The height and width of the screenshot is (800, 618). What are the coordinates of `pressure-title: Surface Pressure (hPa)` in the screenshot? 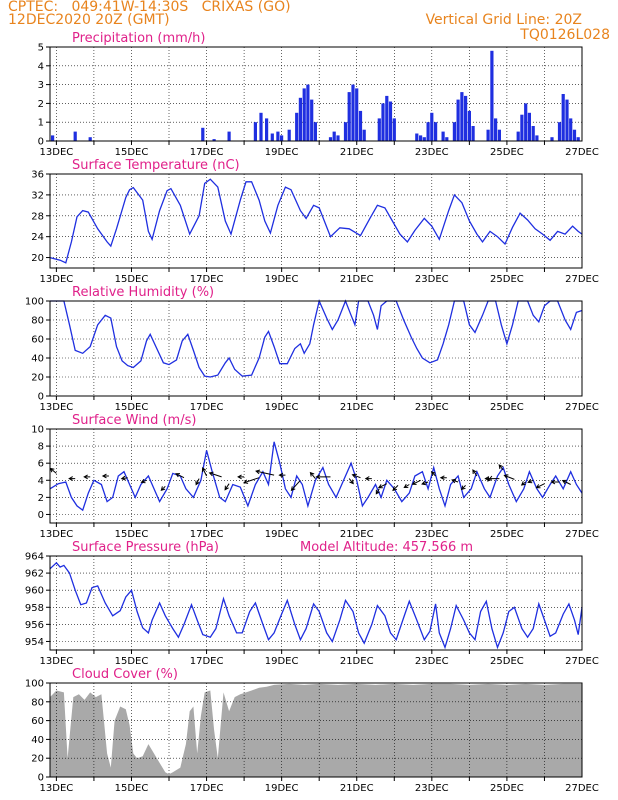 It's located at (145, 547).